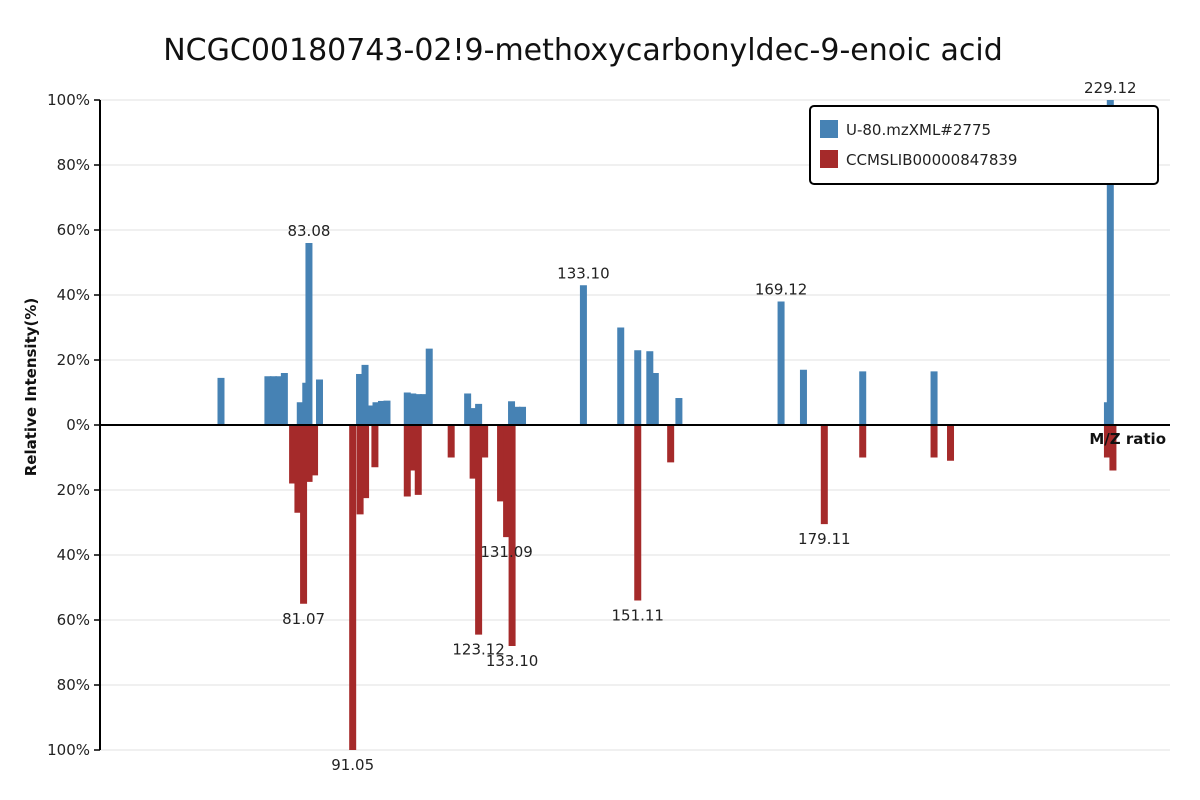  Describe the element at coordinates (31, 387) in the screenshot. I see `y-axis-title: Relative Intensity(%)` at that location.